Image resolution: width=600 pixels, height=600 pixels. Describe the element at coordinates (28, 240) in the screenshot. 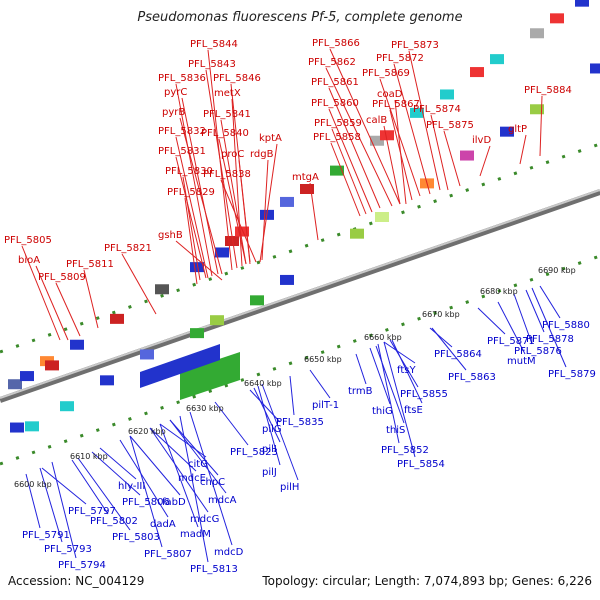

I see `gene-label: PFL_5805` at that location.